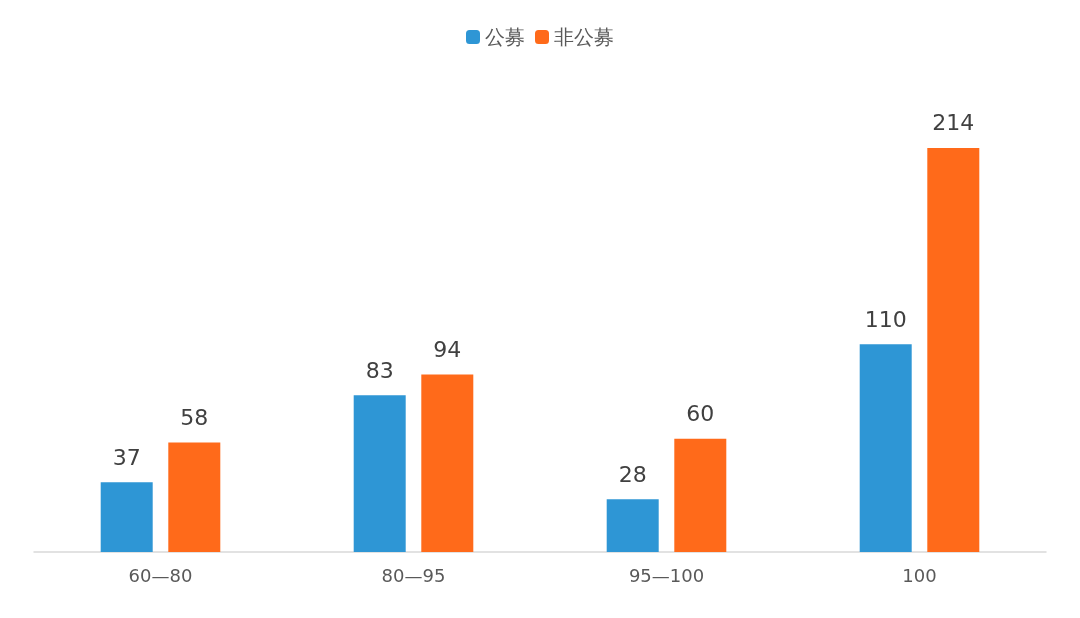 This screenshot has height=618, width=1080. Describe the element at coordinates (632, 474) in the screenshot. I see `data-label: 28` at that location.